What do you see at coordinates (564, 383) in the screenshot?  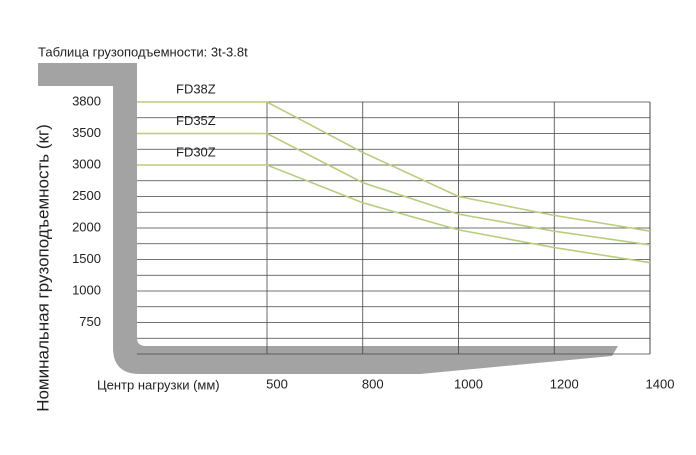 I see `x-tick-label: 1200` at bounding box center [564, 383].